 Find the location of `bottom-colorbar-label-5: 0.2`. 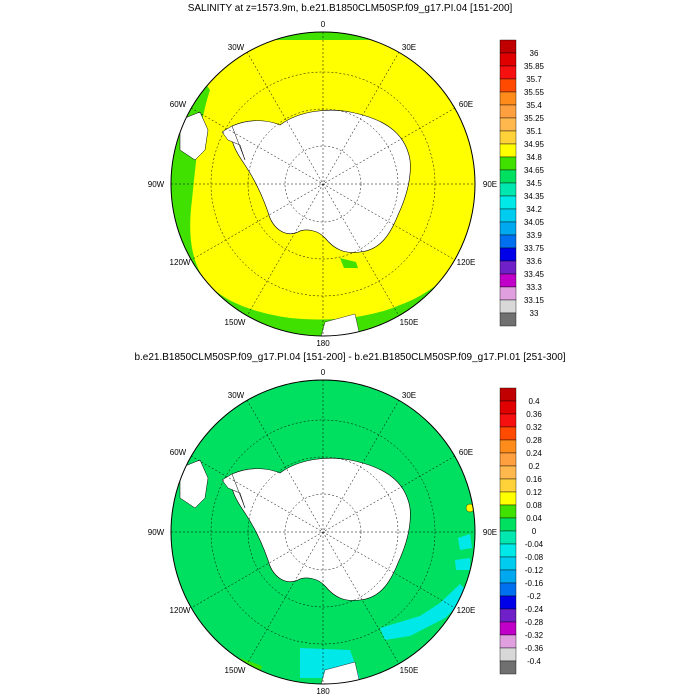

bottom-colorbar-label-5: 0.2 is located at coordinates (534, 466).